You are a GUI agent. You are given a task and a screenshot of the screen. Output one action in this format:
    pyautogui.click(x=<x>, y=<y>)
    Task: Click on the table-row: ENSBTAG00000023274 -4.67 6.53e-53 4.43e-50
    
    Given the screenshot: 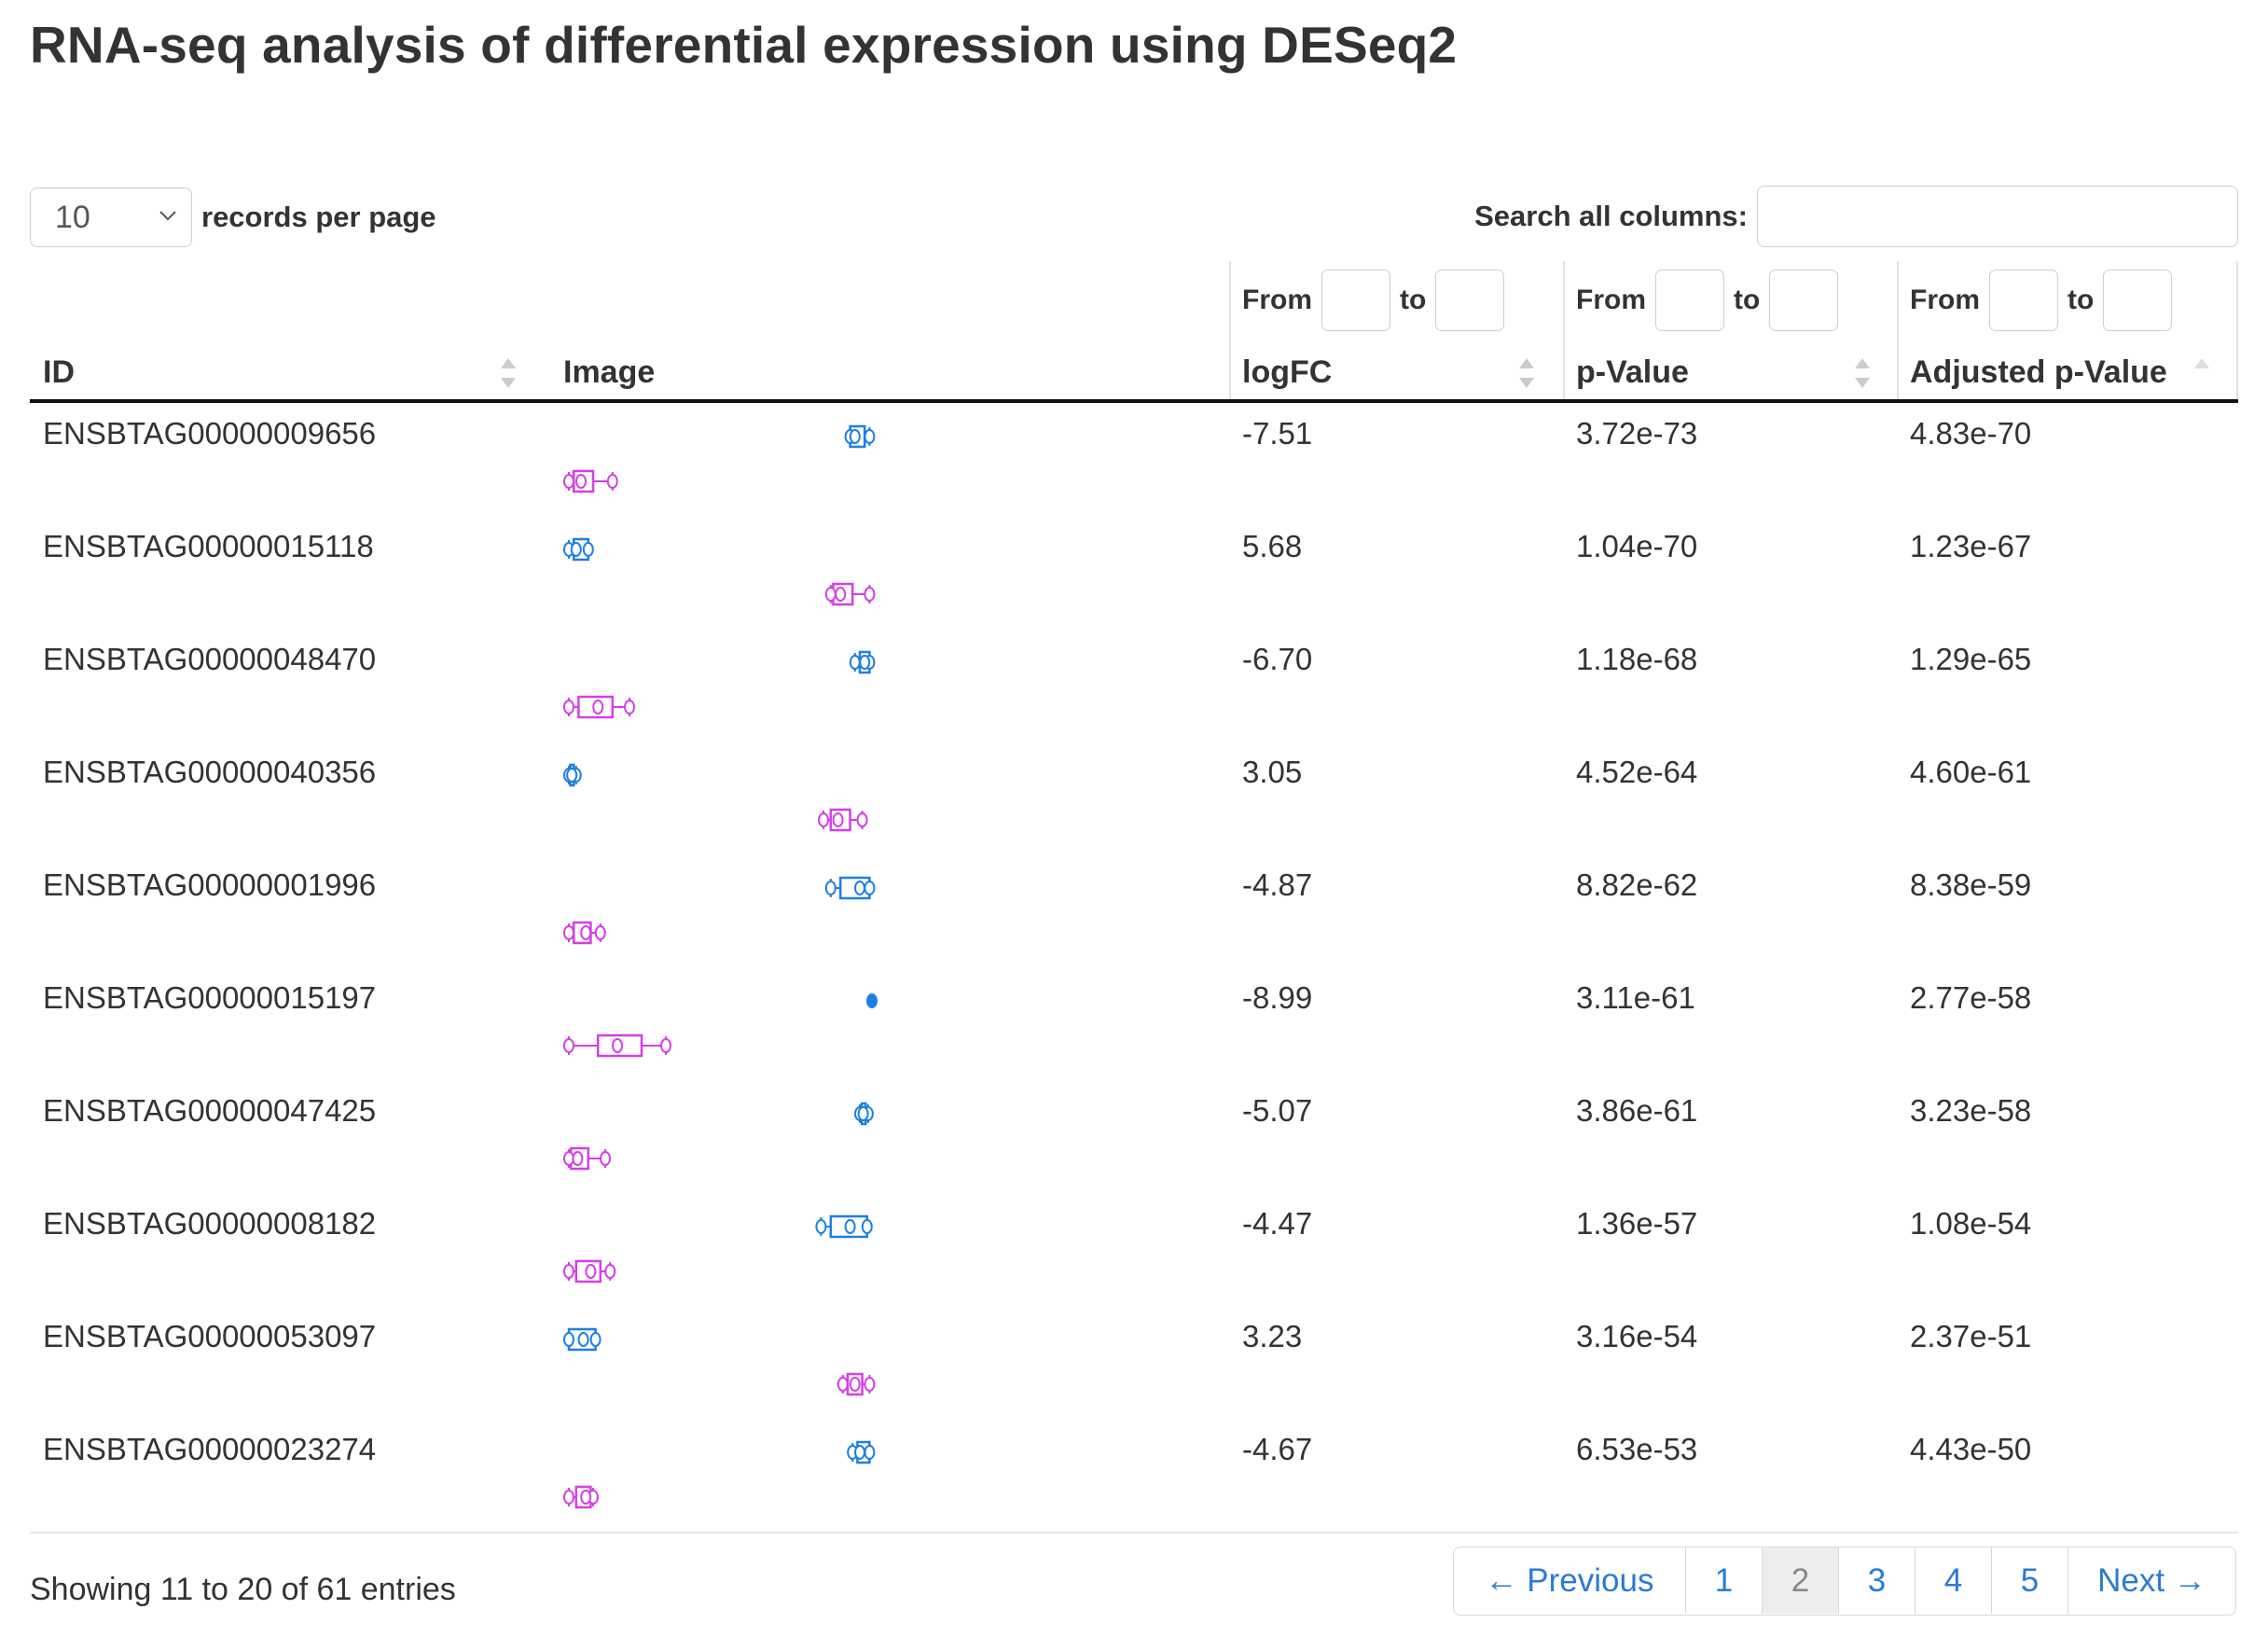 What is the action you would take?
    pyautogui.click(x=1134, y=1475)
    